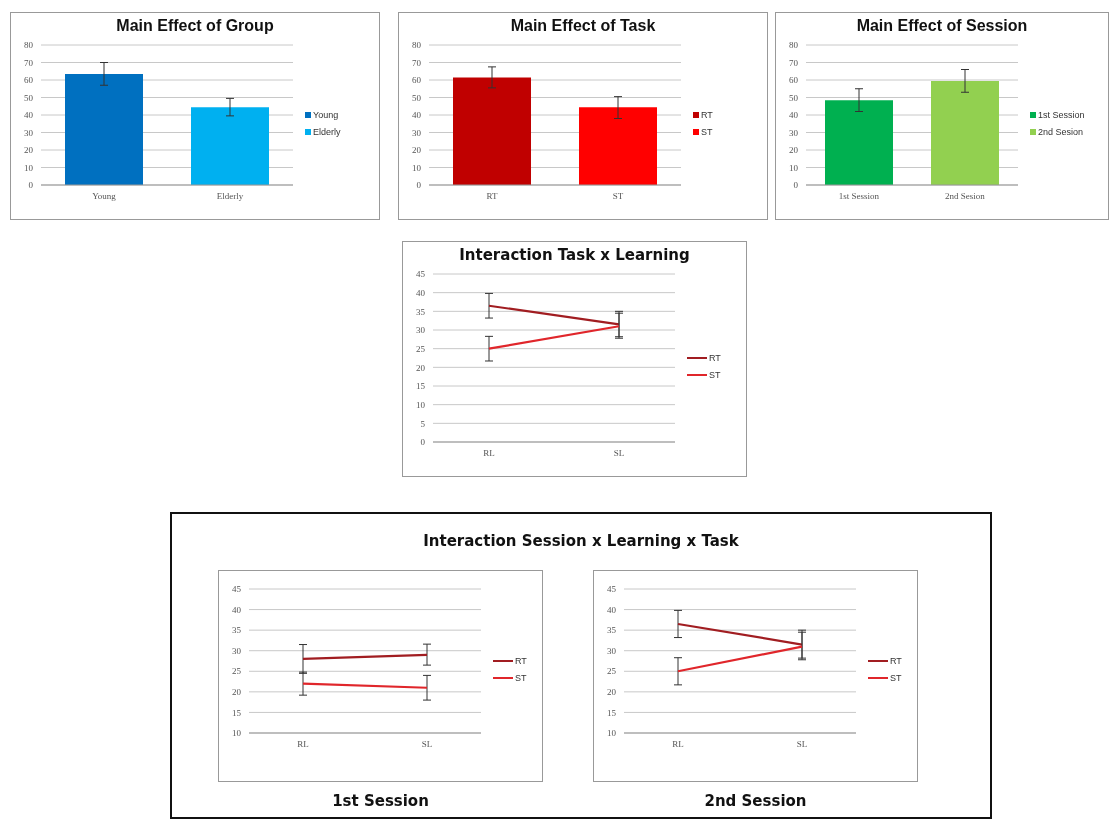 This screenshot has height=823, width=1117. What do you see at coordinates (104, 196) in the screenshot?
I see `x-tick-label: Young` at bounding box center [104, 196].